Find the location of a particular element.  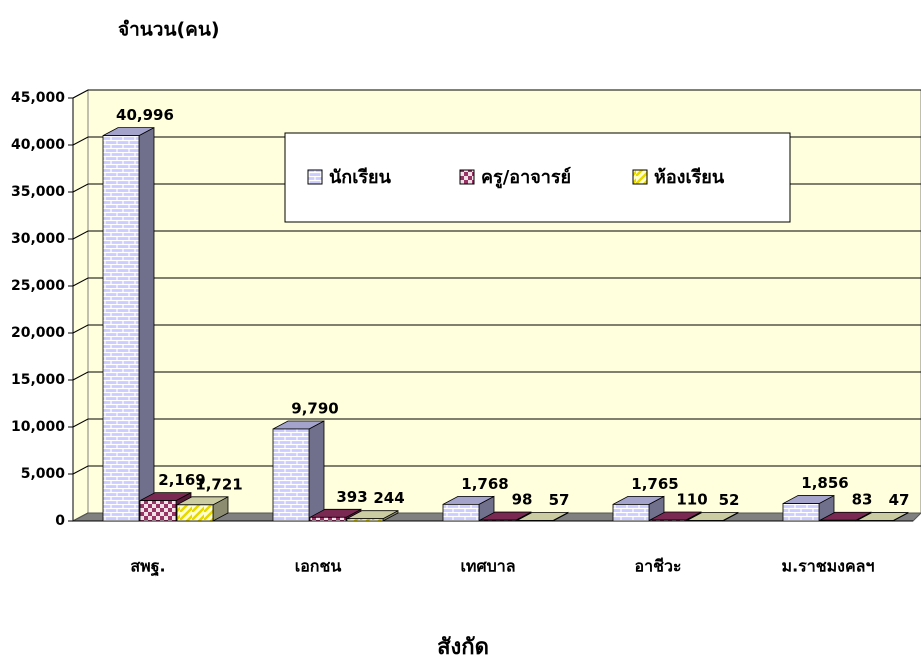

x-axis-label: สังกัด is located at coordinates (463, 647).